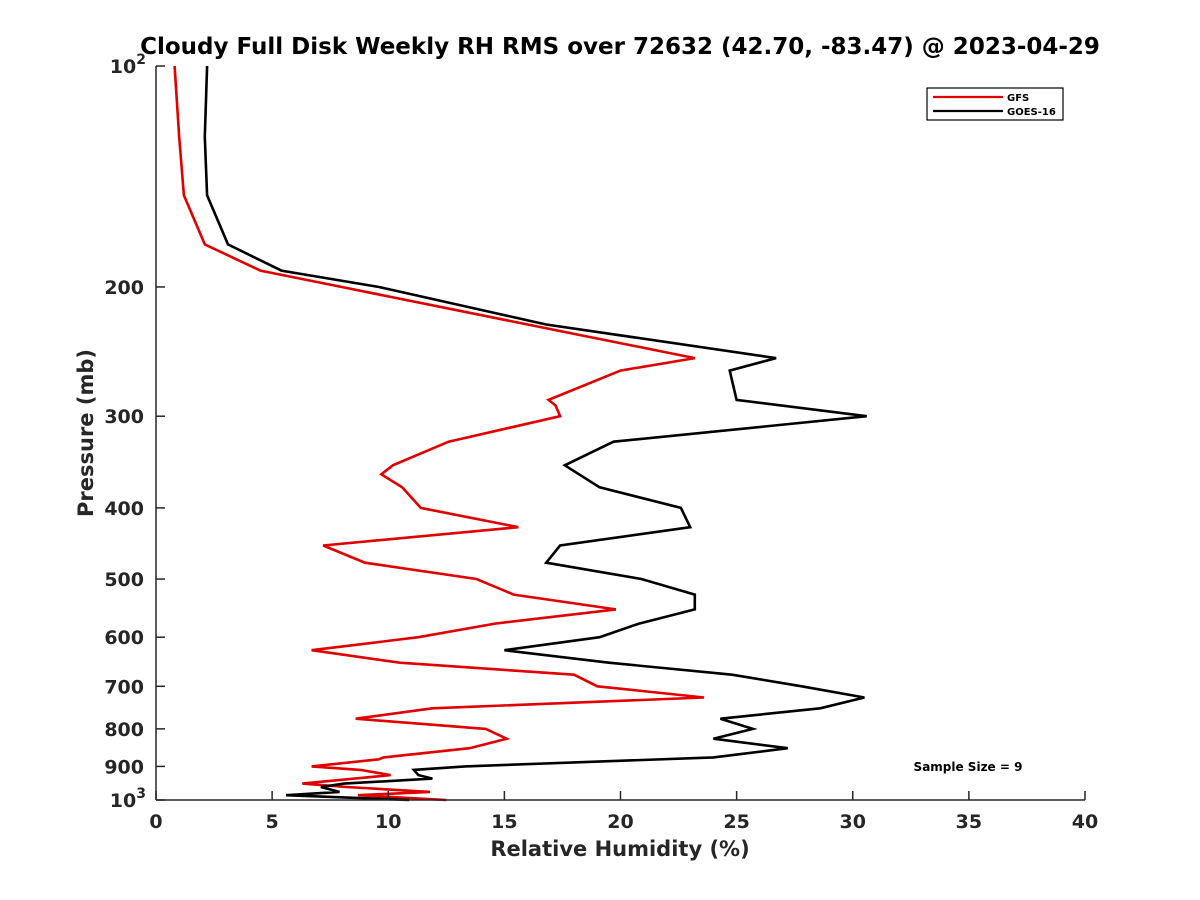 This screenshot has width=1200, height=900. I want to click on x-tick-label: 15, so click(504, 822).